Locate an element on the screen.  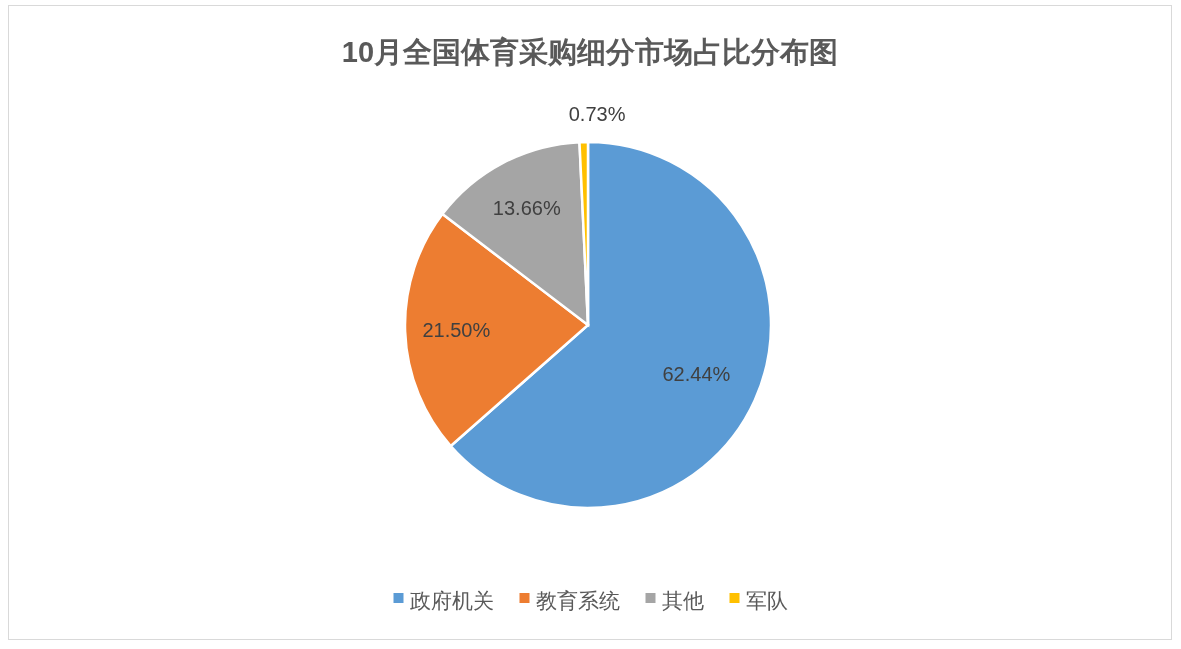
data-label: 62.44% is located at coordinates (696, 373).